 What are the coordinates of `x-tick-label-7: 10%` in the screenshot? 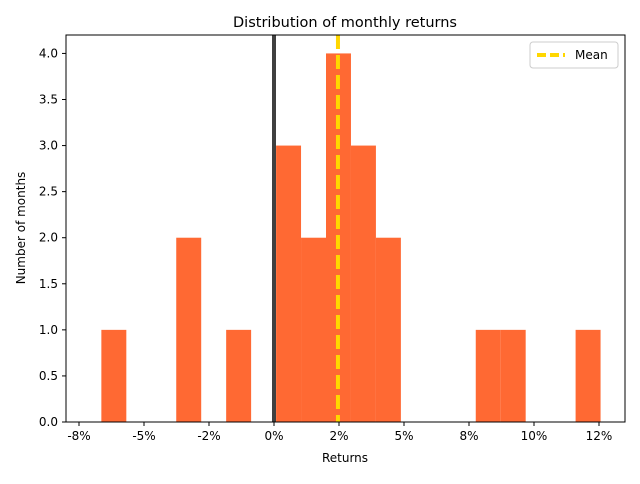 It's located at (534, 436).